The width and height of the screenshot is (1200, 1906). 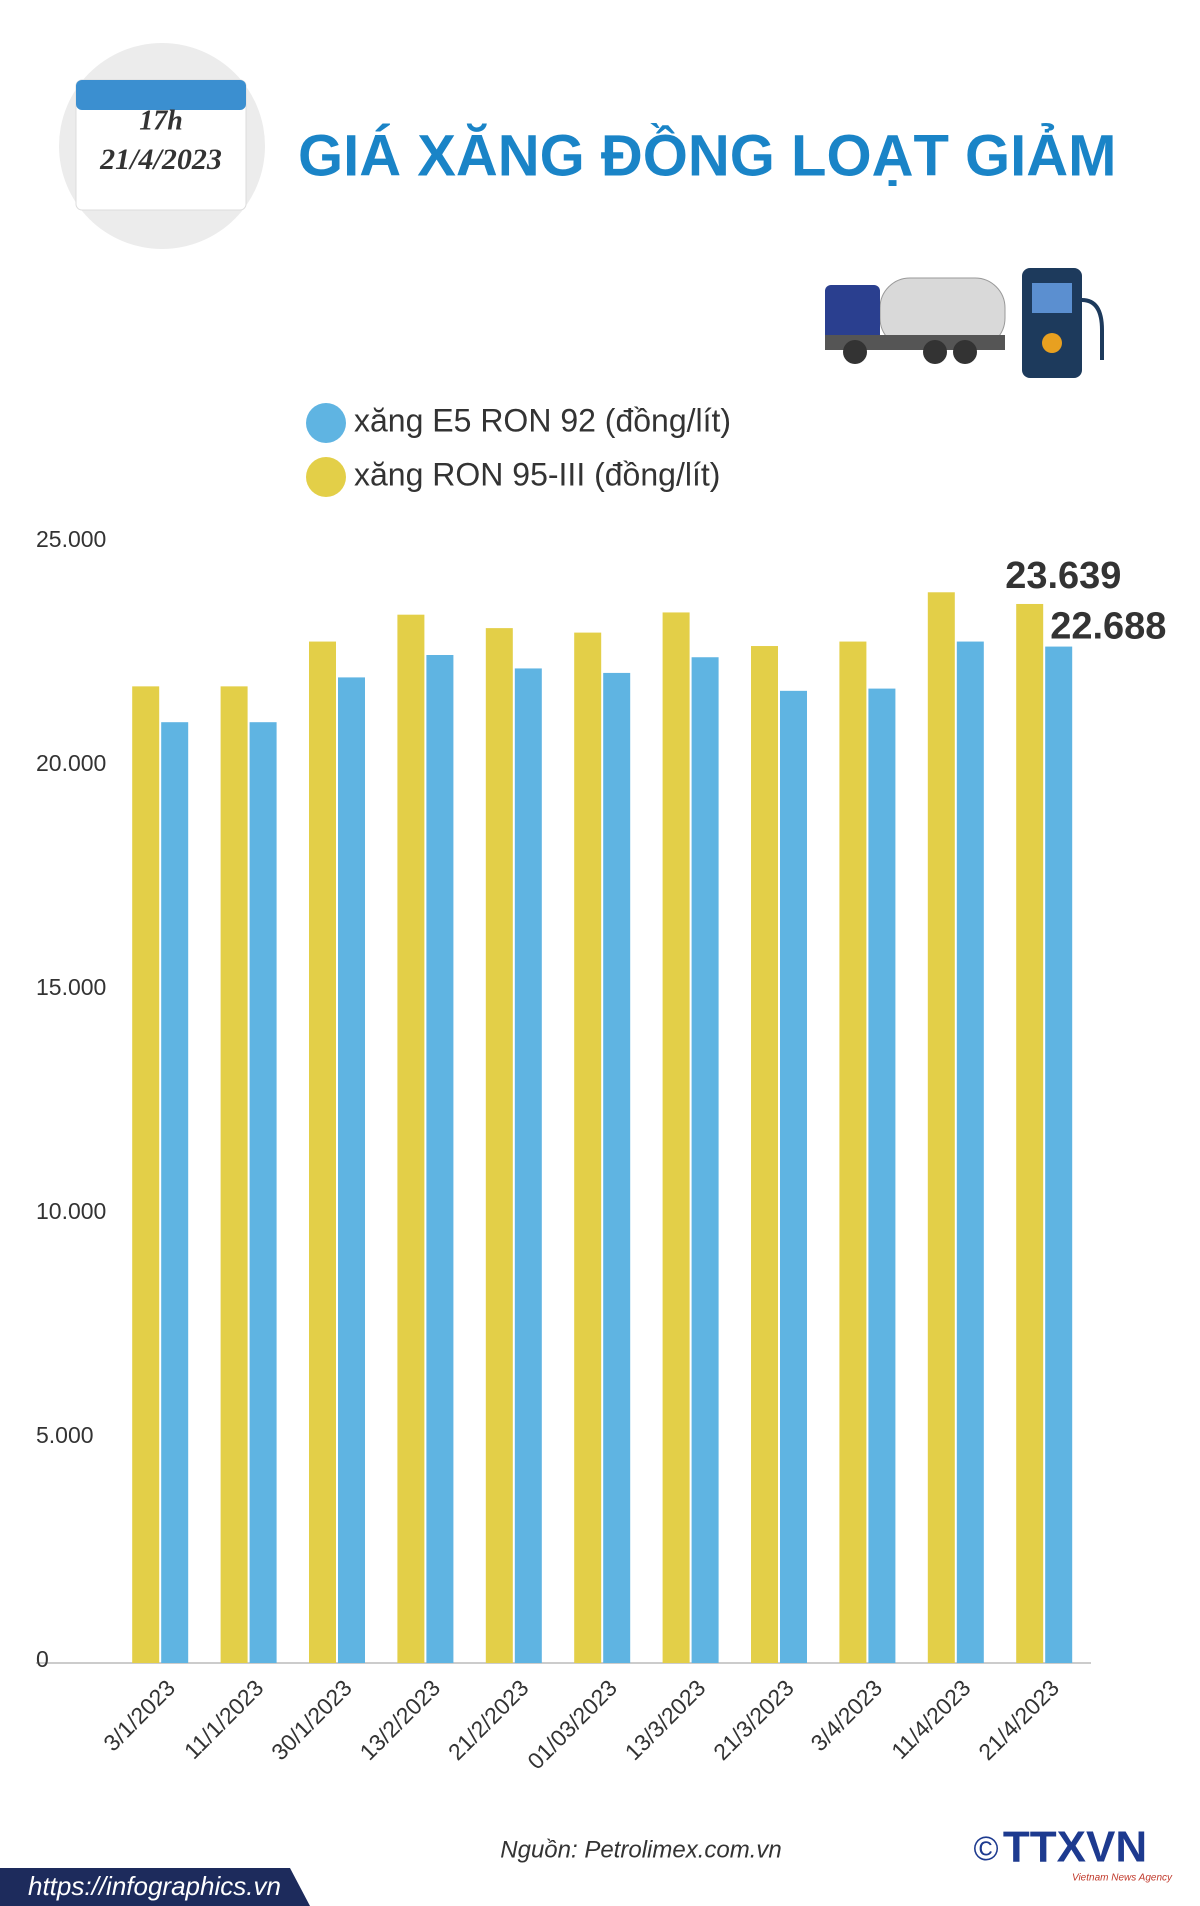 I want to click on footer-bar, so click(x=155, y=1887).